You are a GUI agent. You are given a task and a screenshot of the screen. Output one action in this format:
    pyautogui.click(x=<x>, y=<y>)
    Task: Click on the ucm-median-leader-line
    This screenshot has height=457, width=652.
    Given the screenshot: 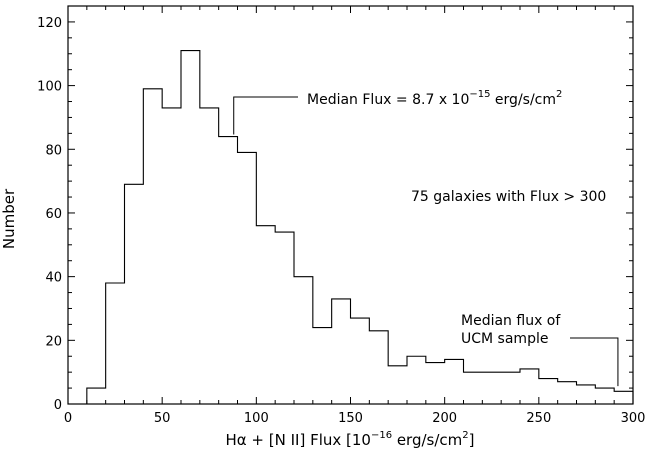 What is the action you would take?
    pyautogui.click(x=594, y=362)
    